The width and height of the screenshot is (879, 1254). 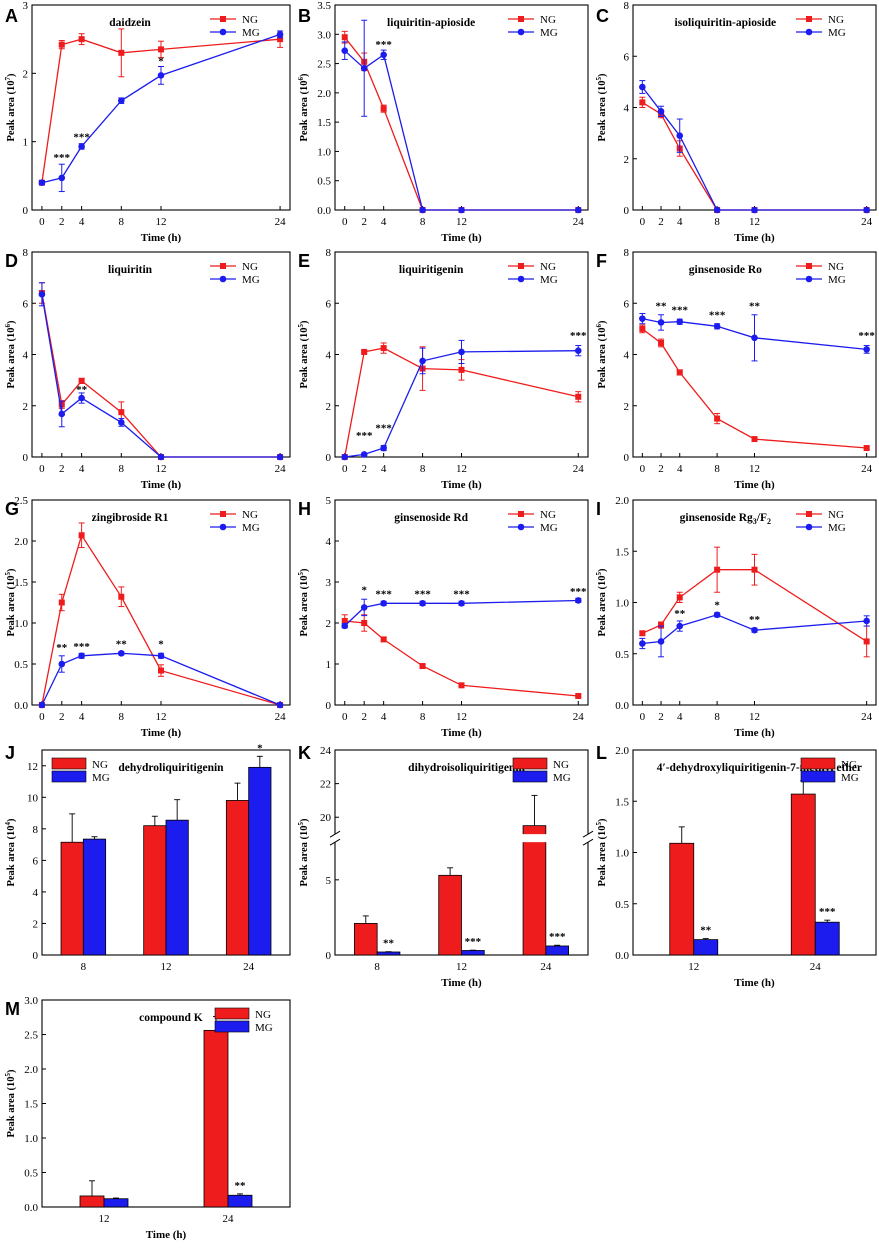 What do you see at coordinates (431, 518) in the screenshot?
I see `chart-title: ginsenoside Rd` at bounding box center [431, 518].